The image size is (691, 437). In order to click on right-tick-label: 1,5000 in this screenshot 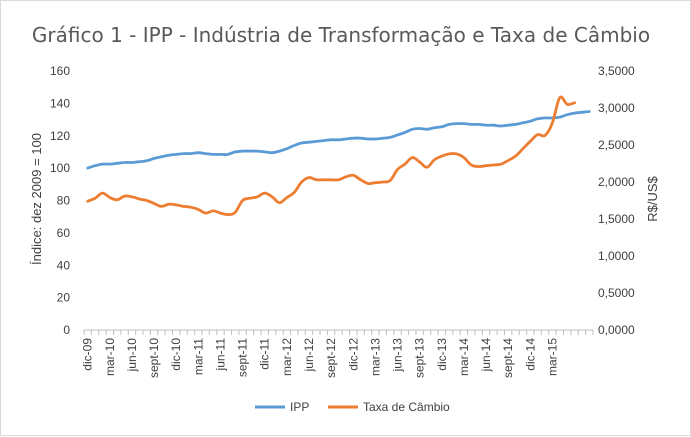, I will do `click(616, 219)`.